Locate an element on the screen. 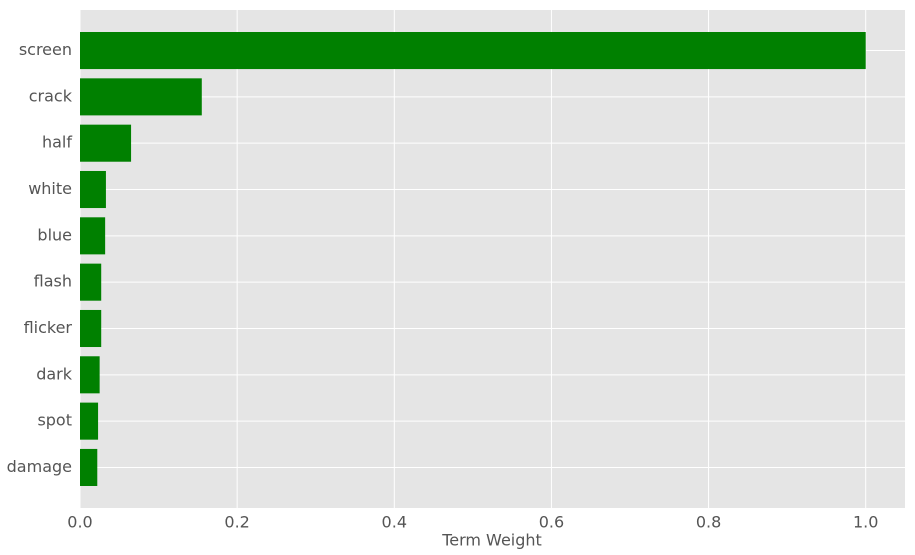 Image resolution: width=915 pixels, height=555 pixels. x-tick-label: 0.2 is located at coordinates (236, 522).